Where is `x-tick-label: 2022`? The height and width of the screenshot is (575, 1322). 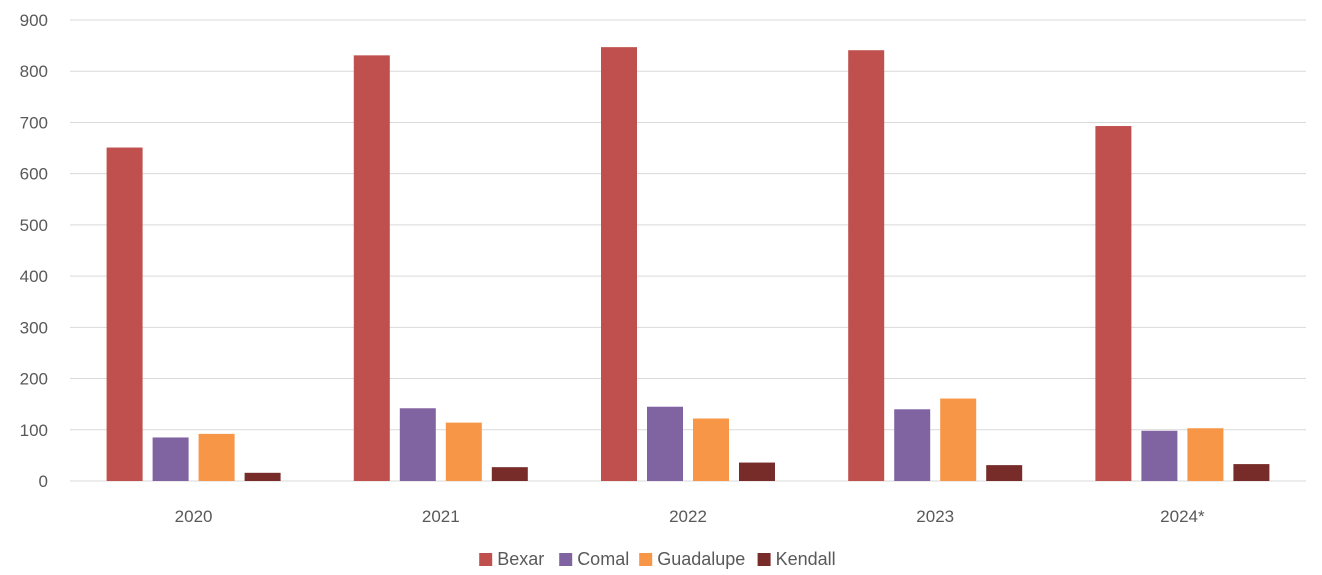
x-tick-label: 2022 is located at coordinates (688, 516).